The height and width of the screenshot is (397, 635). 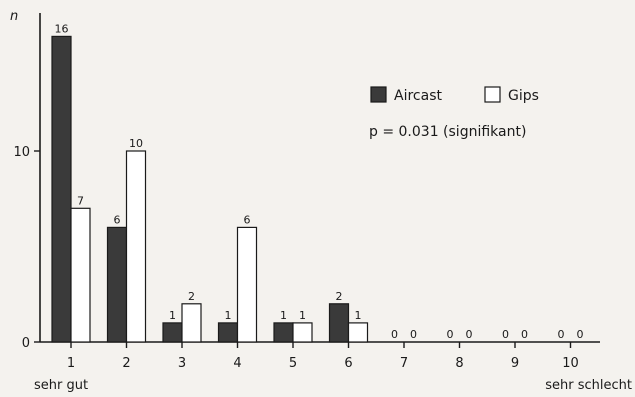 What do you see at coordinates (404, 363) in the screenshot?
I see `x-tick-label: 7` at bounding box center [404, 363].